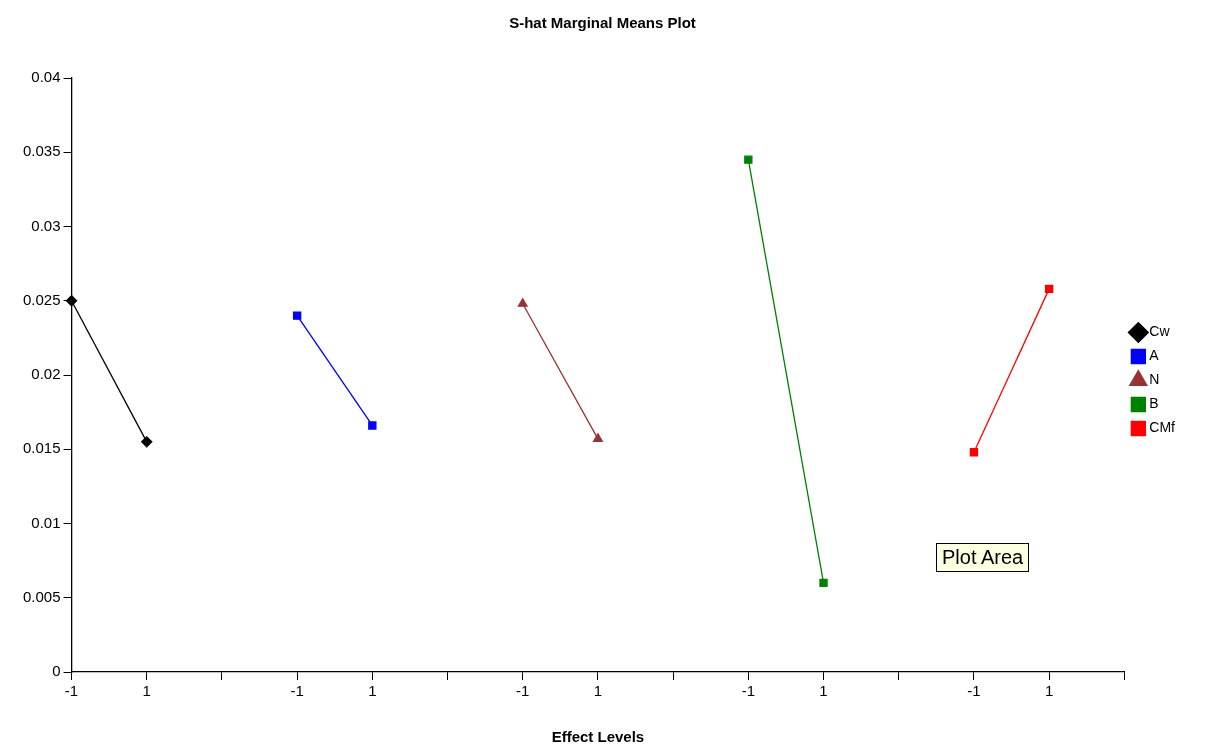 The height and width of the screenshot is (756, 1205). I want to click on legend-label: A, so click(1154, 355).